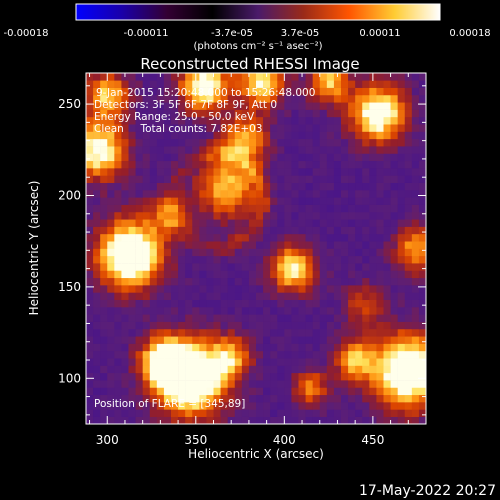  I want to click on y-axis-label: Heliocentric Y (arcsec), so click(34, 248).